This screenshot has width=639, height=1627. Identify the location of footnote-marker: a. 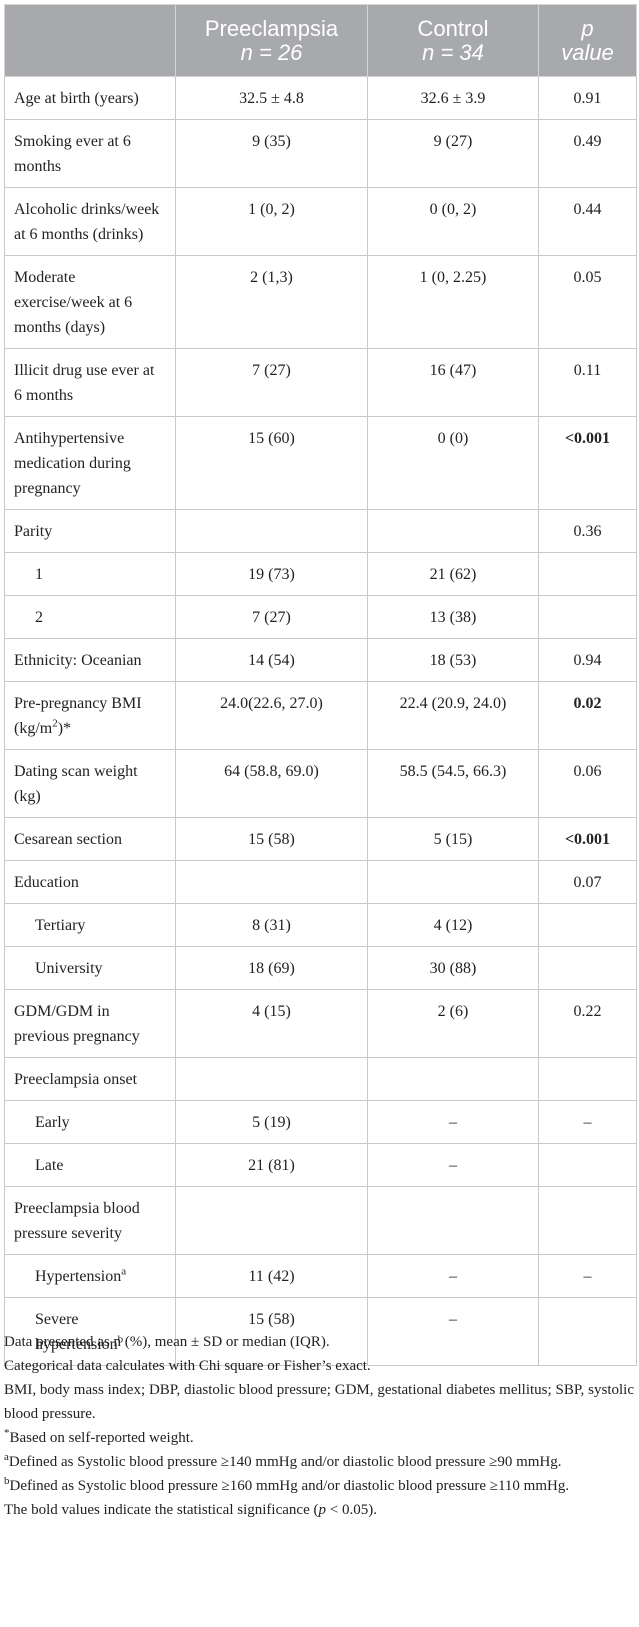
(124, 1271).